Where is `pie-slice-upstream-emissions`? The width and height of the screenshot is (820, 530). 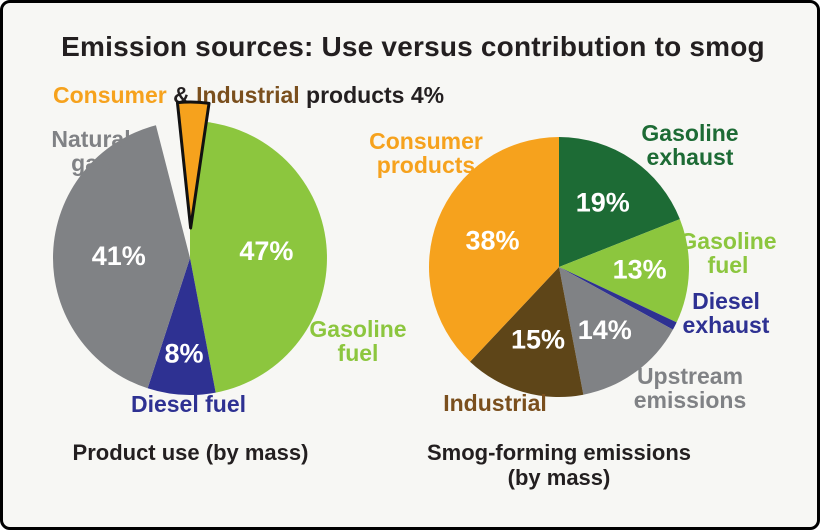
pie-slice-upstream-emissions is located at coordinates (616, 331).